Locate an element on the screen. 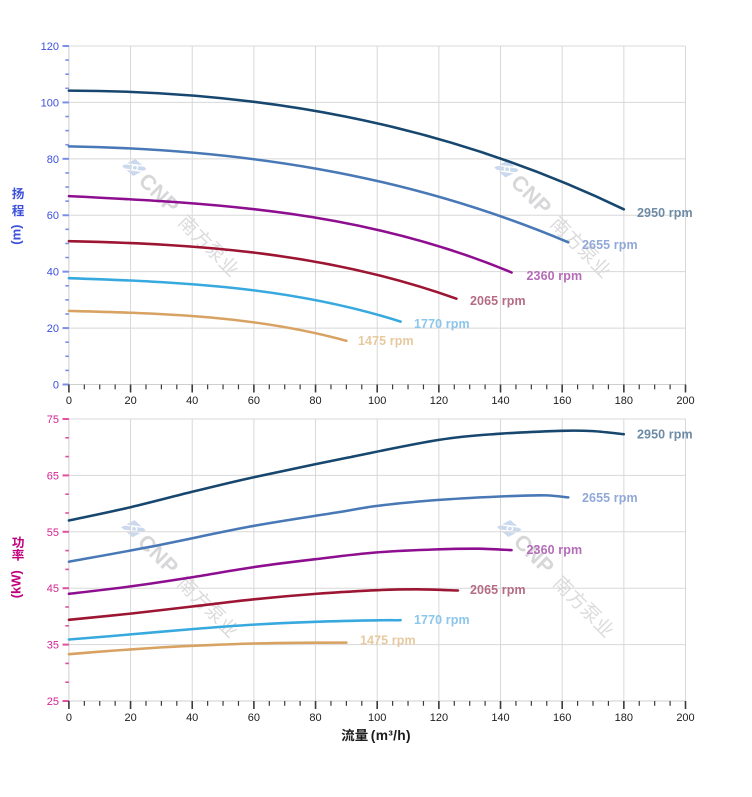  svg-text: (kW) is located at coordinates (16, 584).